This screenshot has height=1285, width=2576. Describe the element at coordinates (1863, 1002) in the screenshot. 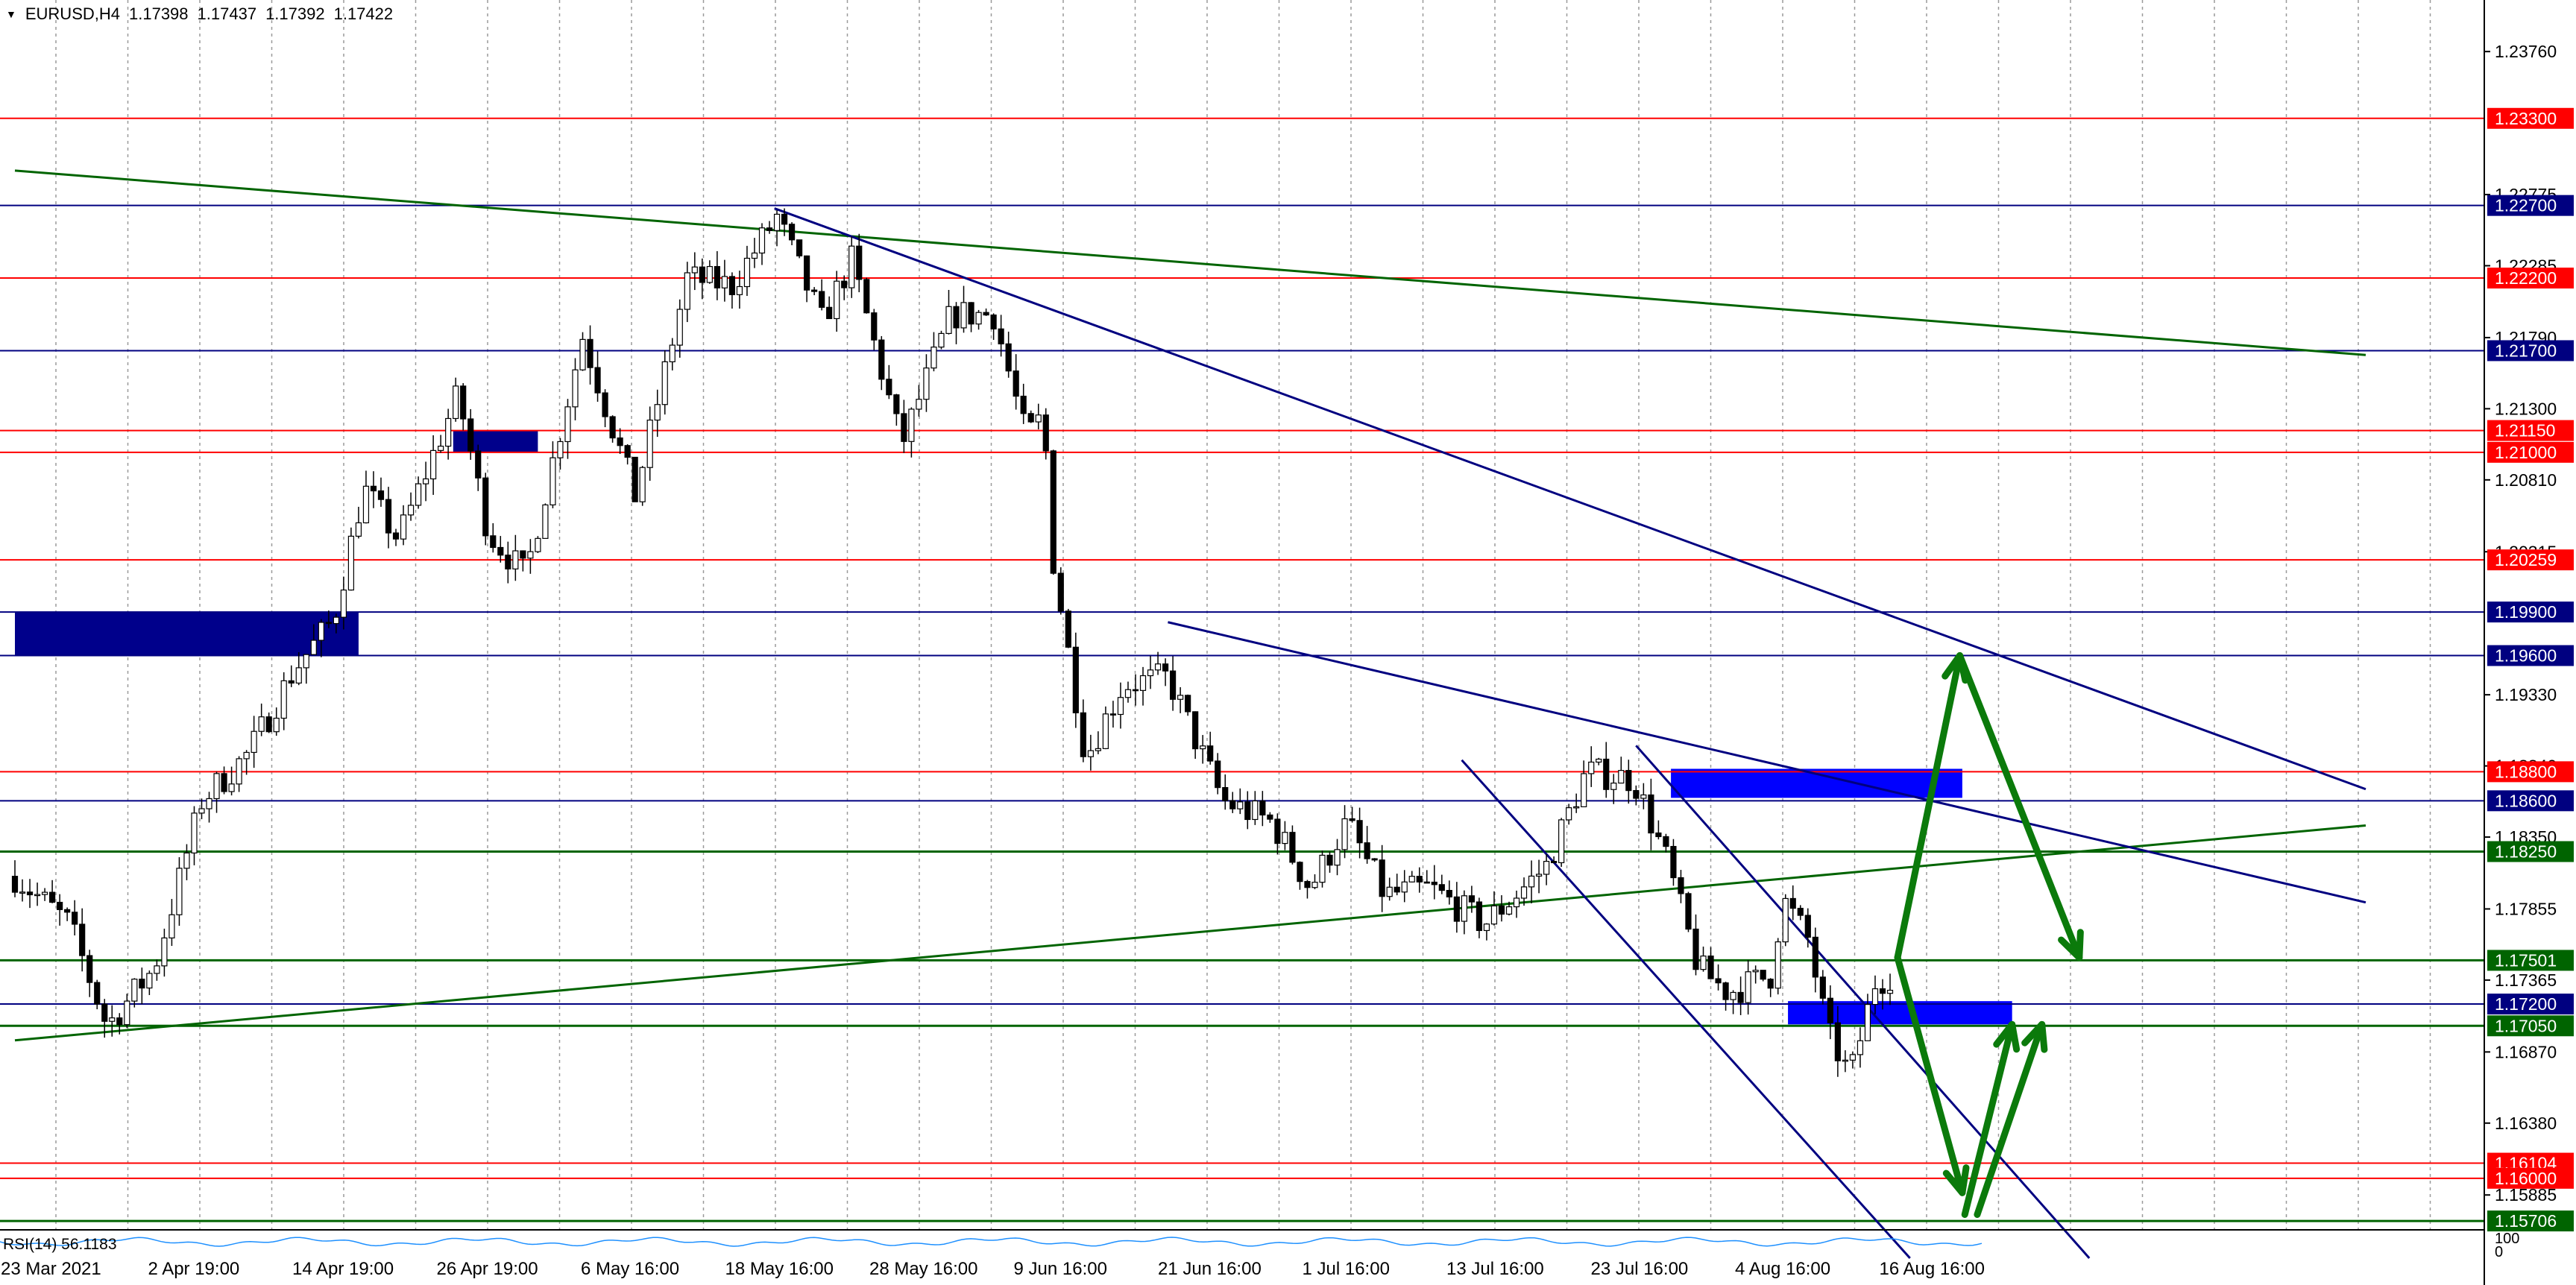

I see `trendline` at that location.